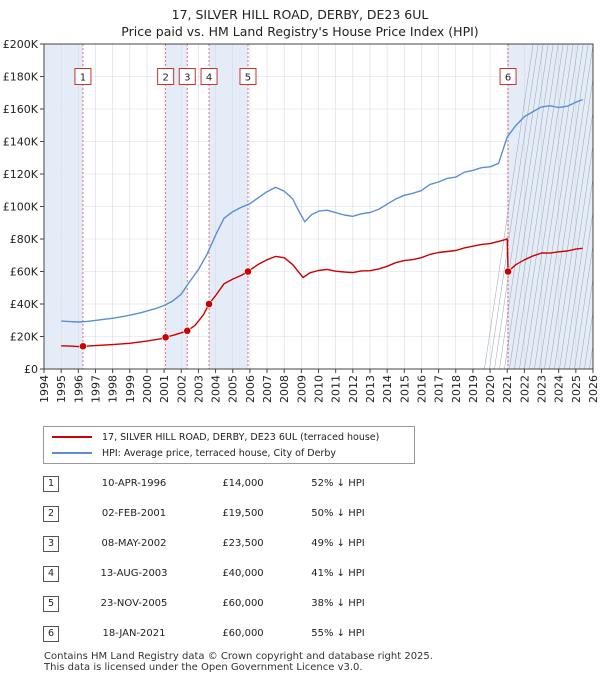  I want to click on sale-date: 08-MAY-2002, so click(134, 543).